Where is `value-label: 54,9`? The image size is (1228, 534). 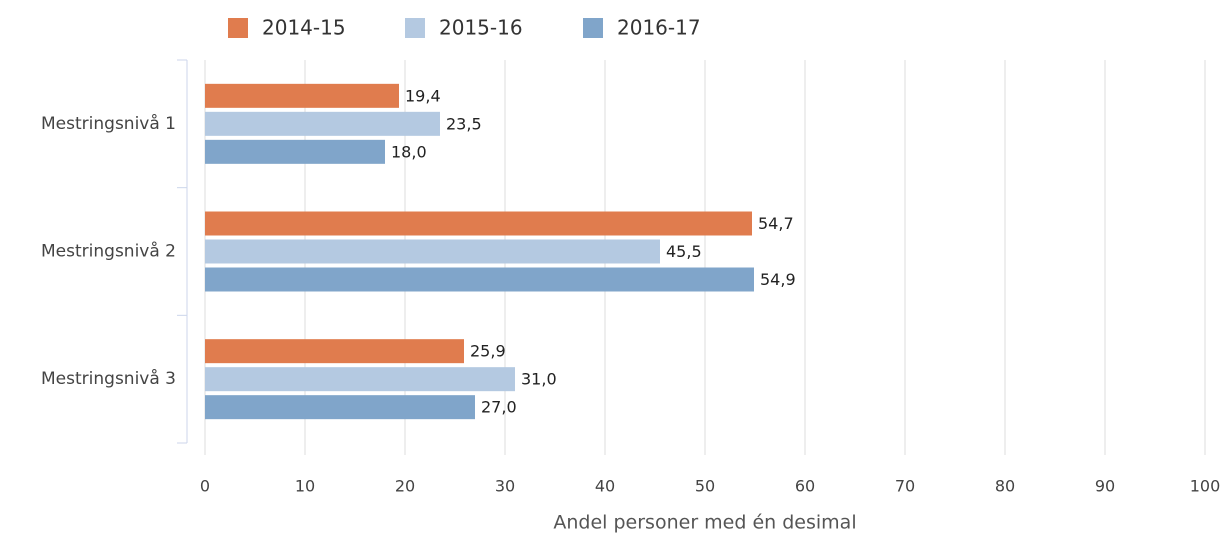
value-label: 54,9 is located at coordinates (778, 279).